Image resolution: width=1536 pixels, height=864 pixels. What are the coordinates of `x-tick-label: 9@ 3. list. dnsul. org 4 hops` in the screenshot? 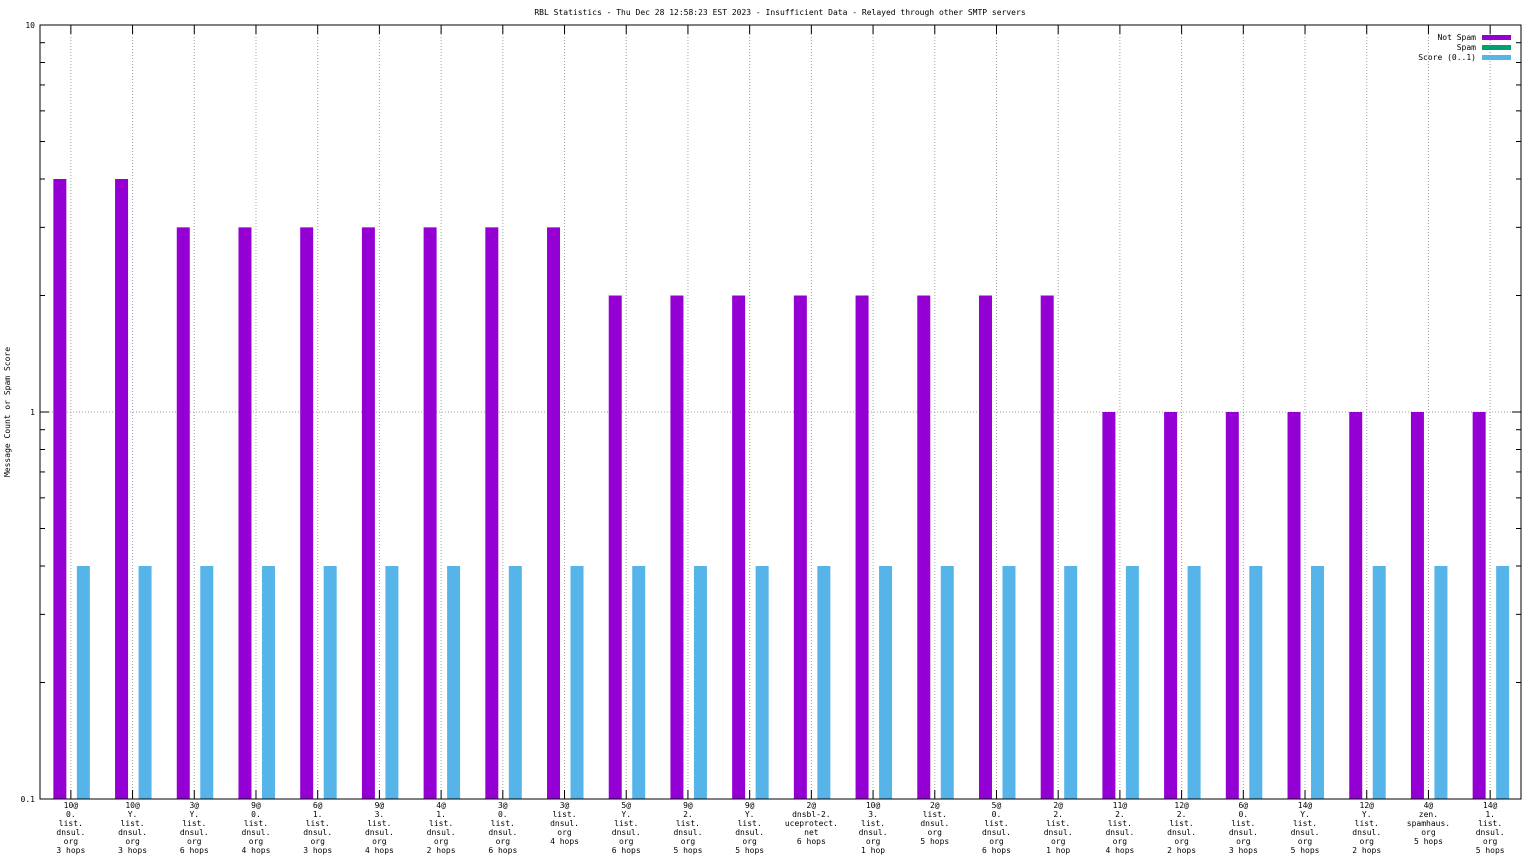 It's located at (379, 828).